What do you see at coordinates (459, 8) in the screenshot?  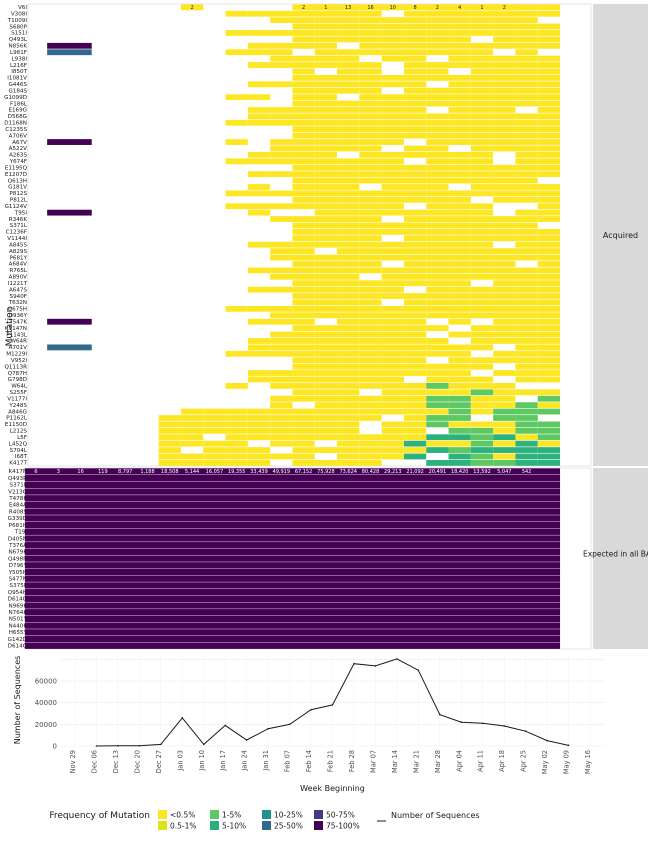 I see `cell-count-label: 4` at bounding box center [459, 8].